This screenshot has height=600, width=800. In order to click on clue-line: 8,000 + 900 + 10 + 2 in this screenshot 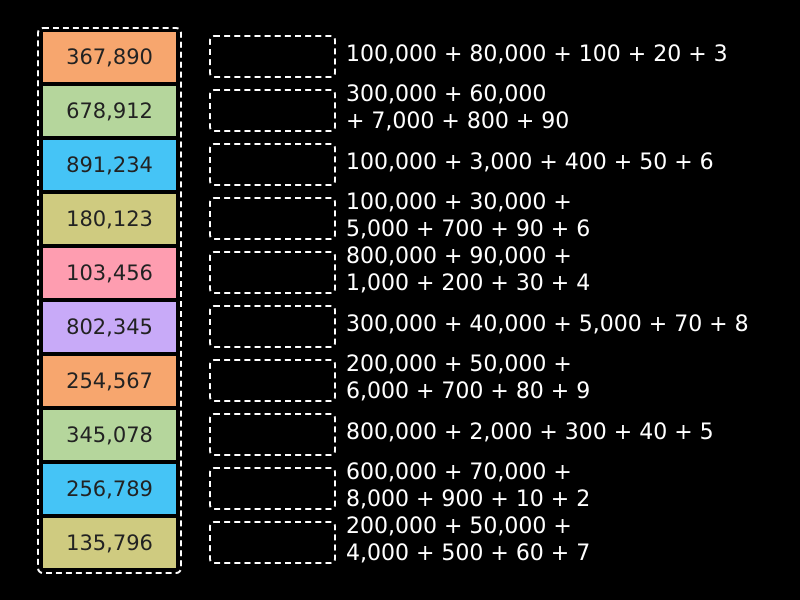, I will do `click(468, 499)`.